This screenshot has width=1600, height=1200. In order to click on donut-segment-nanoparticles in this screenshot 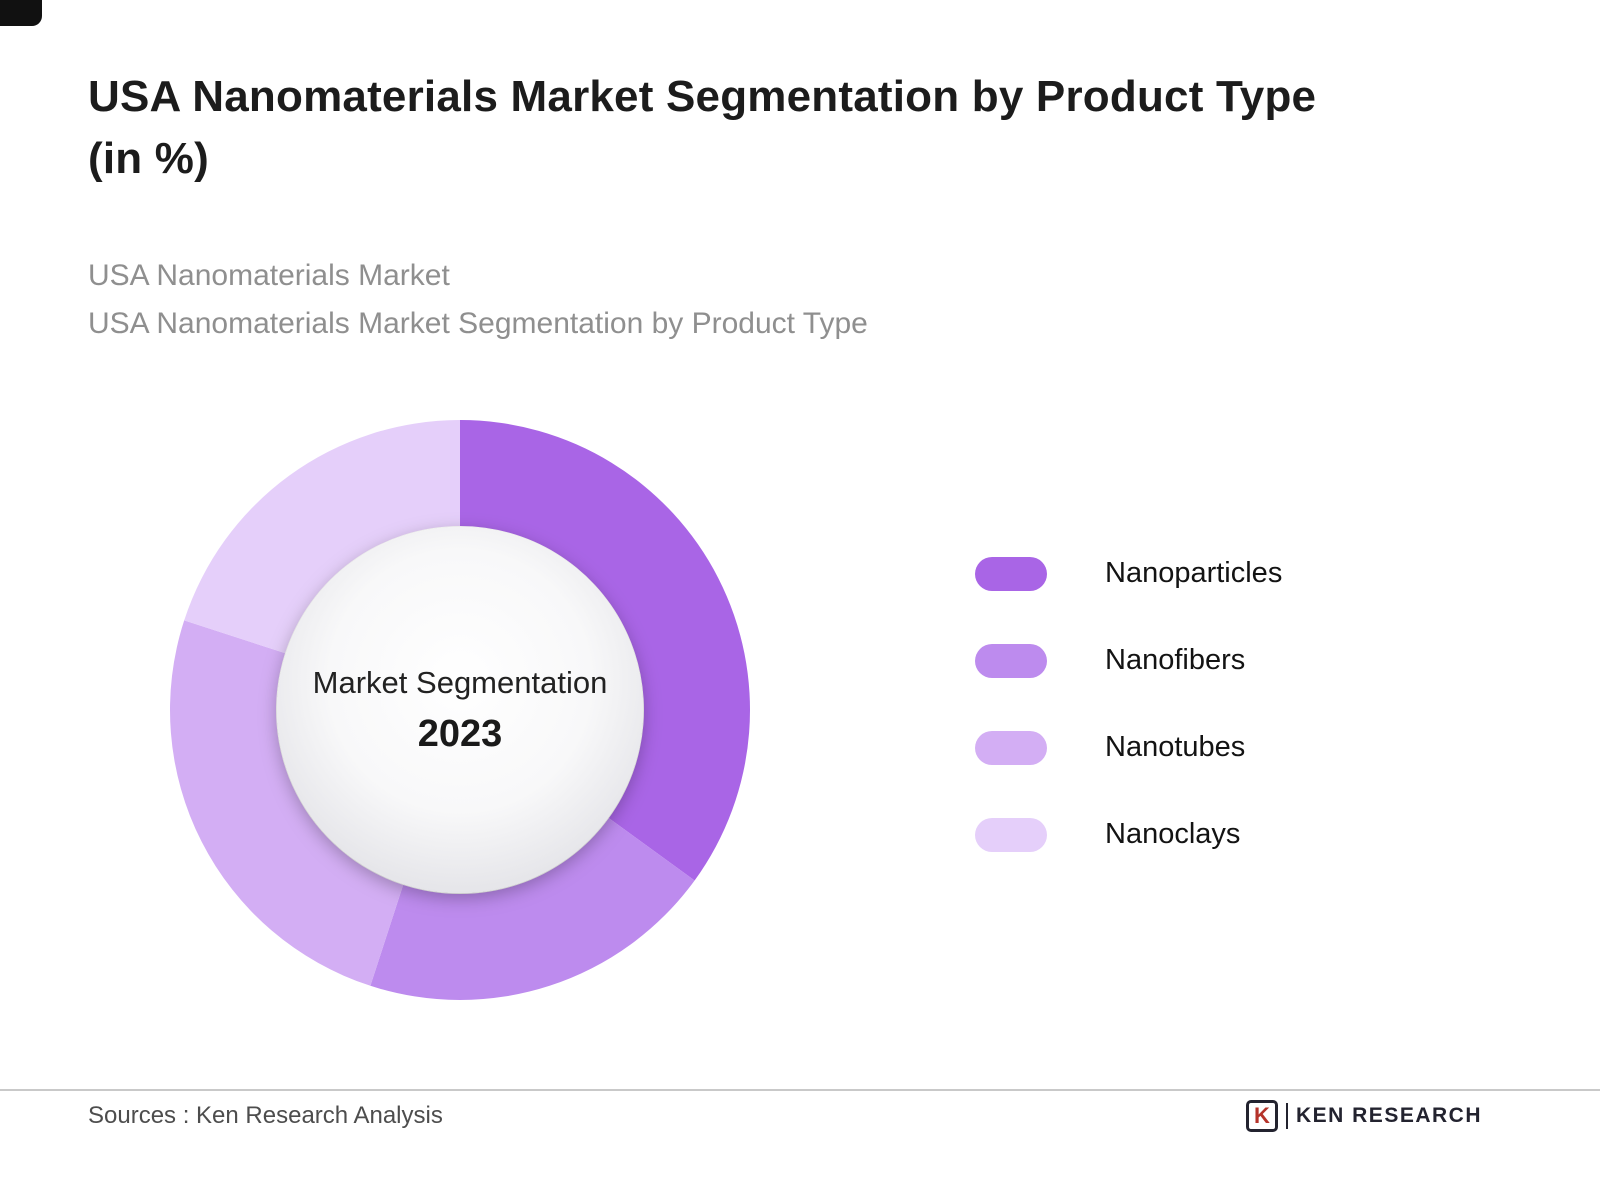, I will do `click(605, 650)`.